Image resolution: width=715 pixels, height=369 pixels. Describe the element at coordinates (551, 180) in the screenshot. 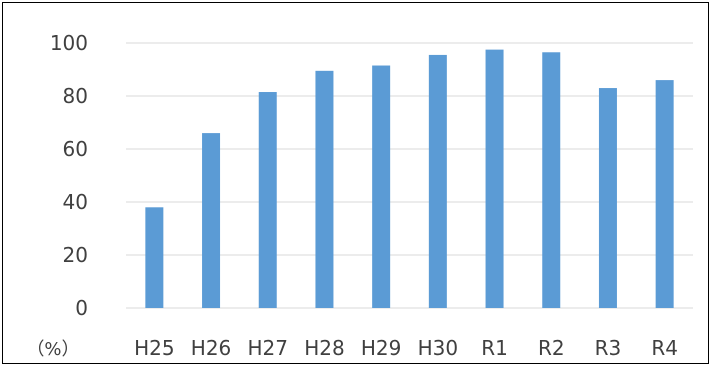

I see `bar-r2` at that location.